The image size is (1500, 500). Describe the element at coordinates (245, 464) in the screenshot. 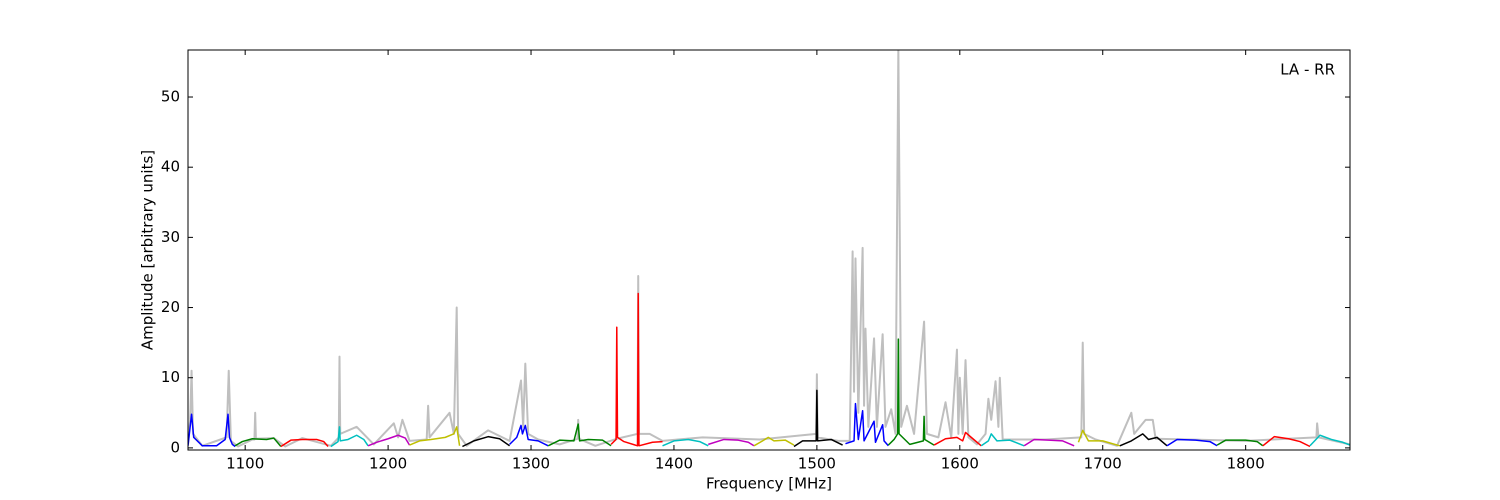

I see `x-tick-label: 1100` at that location.